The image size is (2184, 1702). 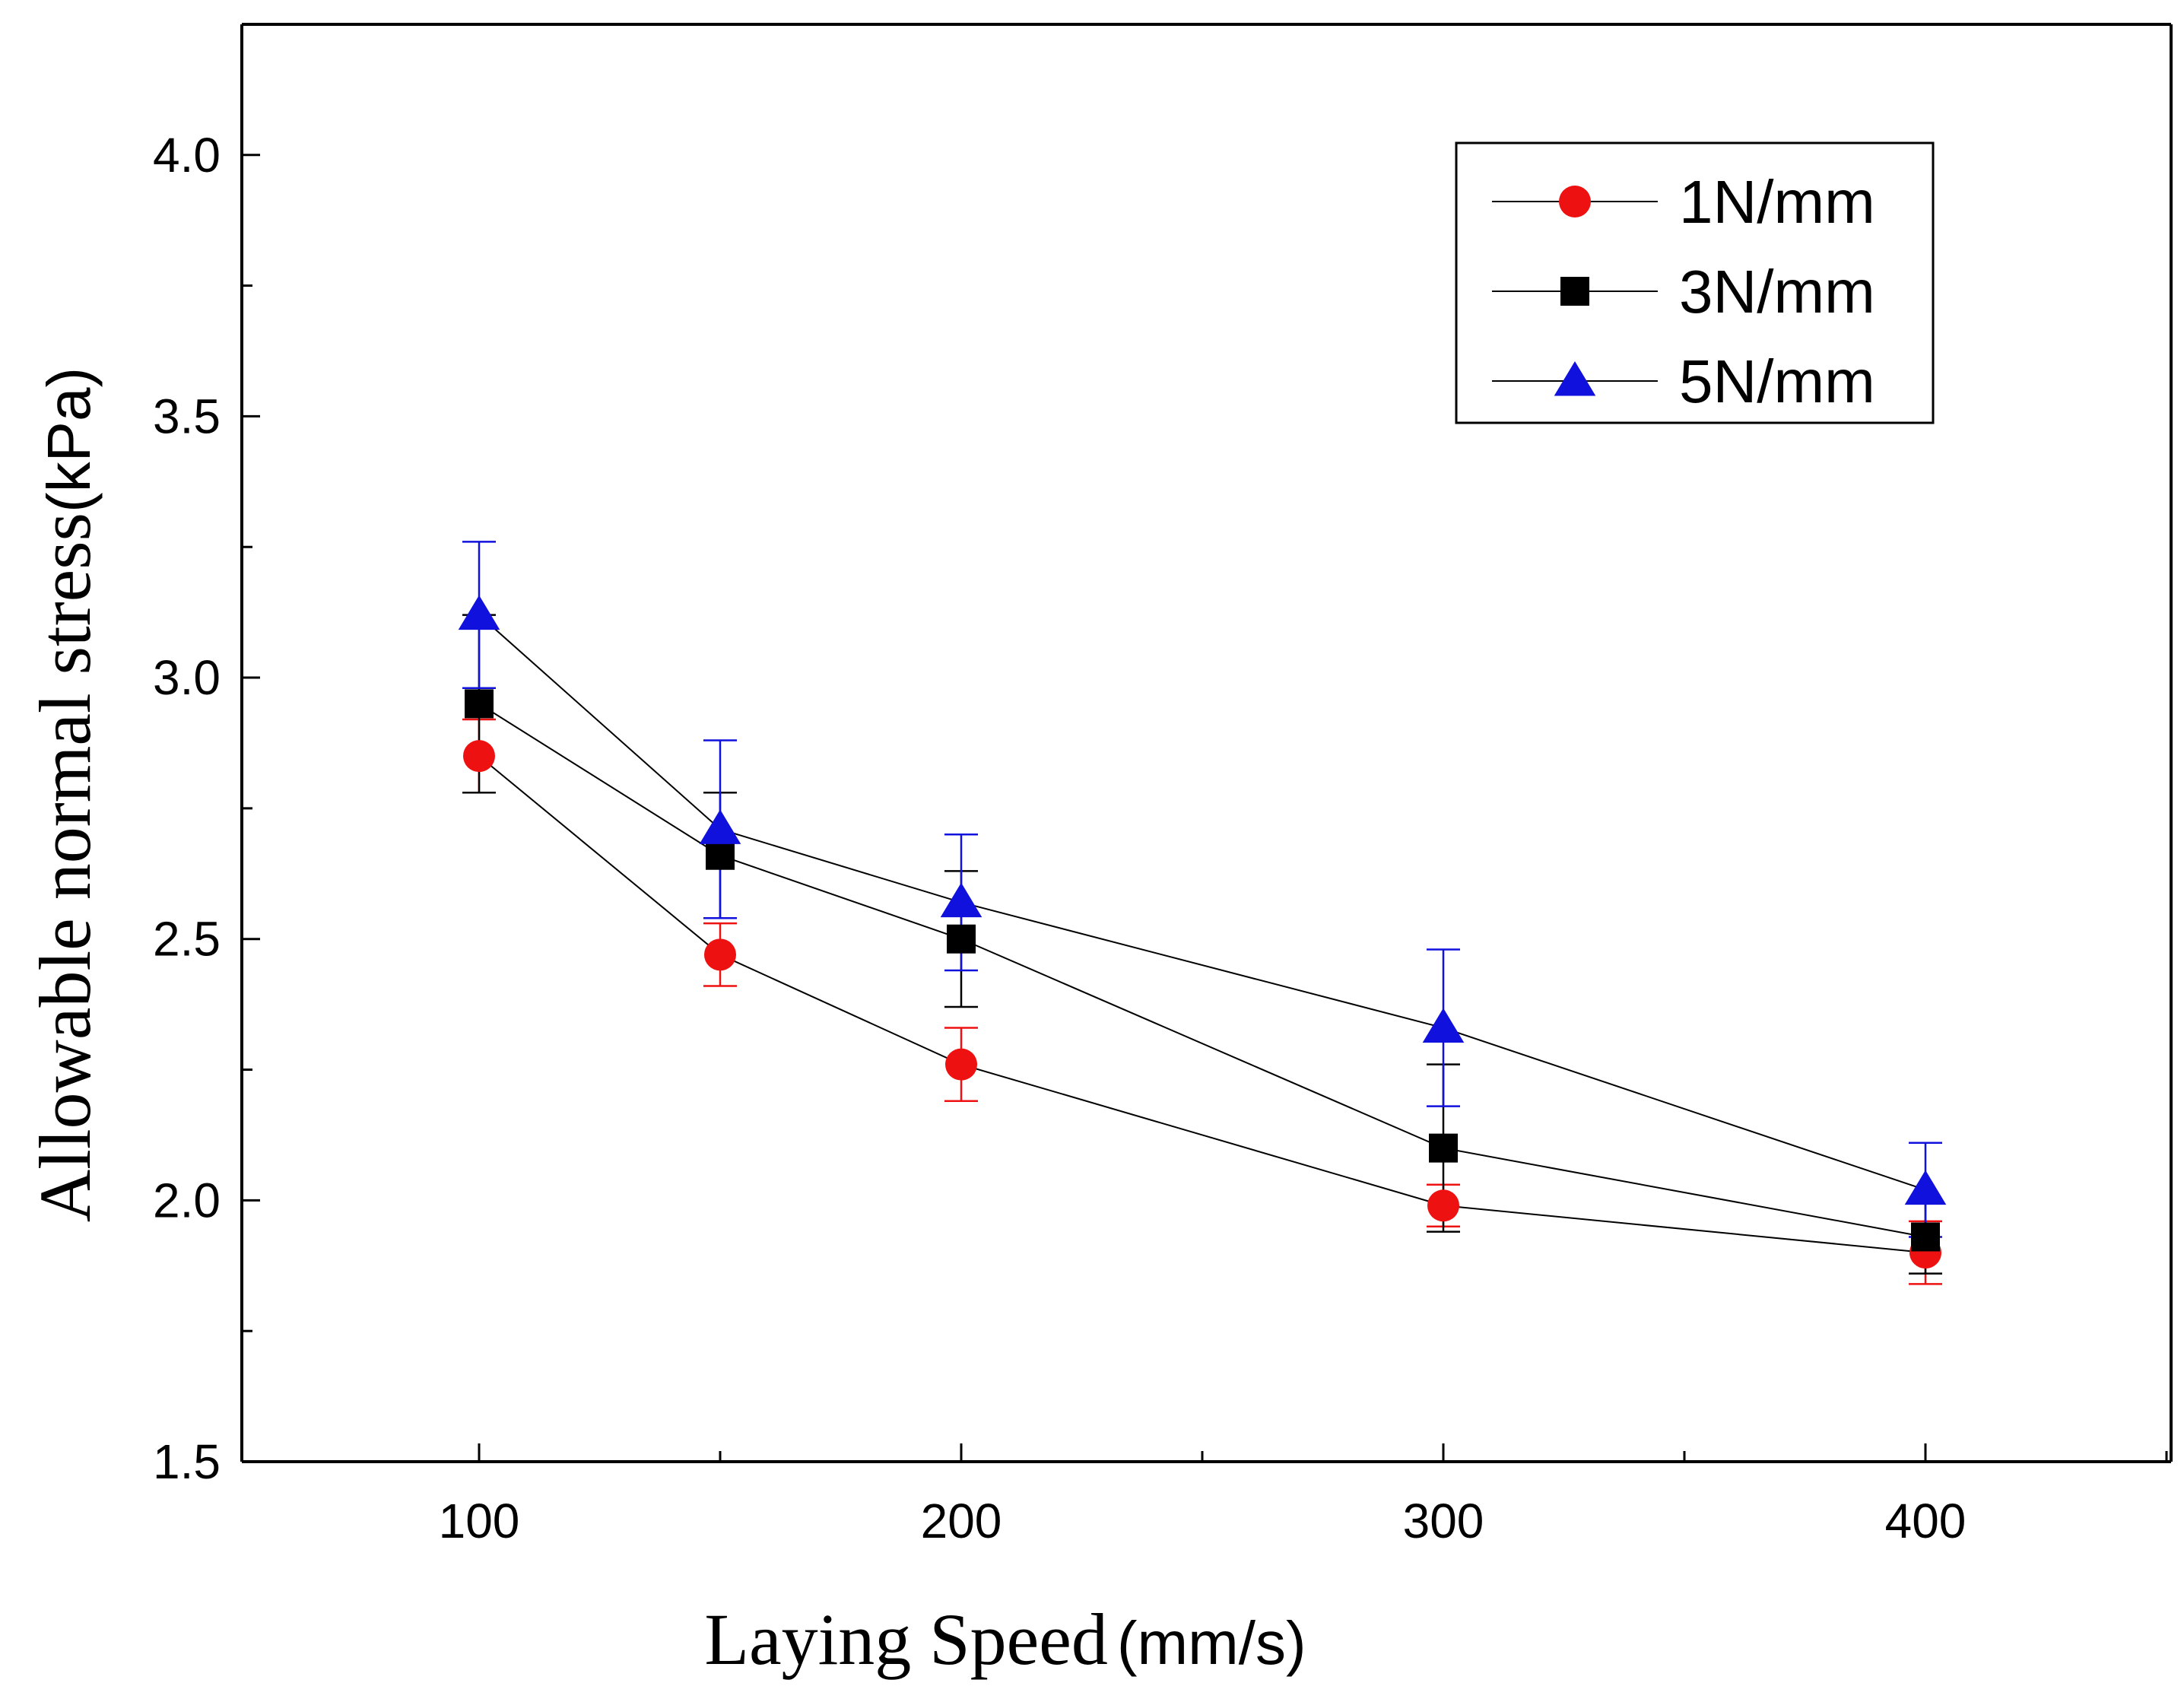 I want to click on x-axis-label: Laying Speed, so click(x=906, y=1639).